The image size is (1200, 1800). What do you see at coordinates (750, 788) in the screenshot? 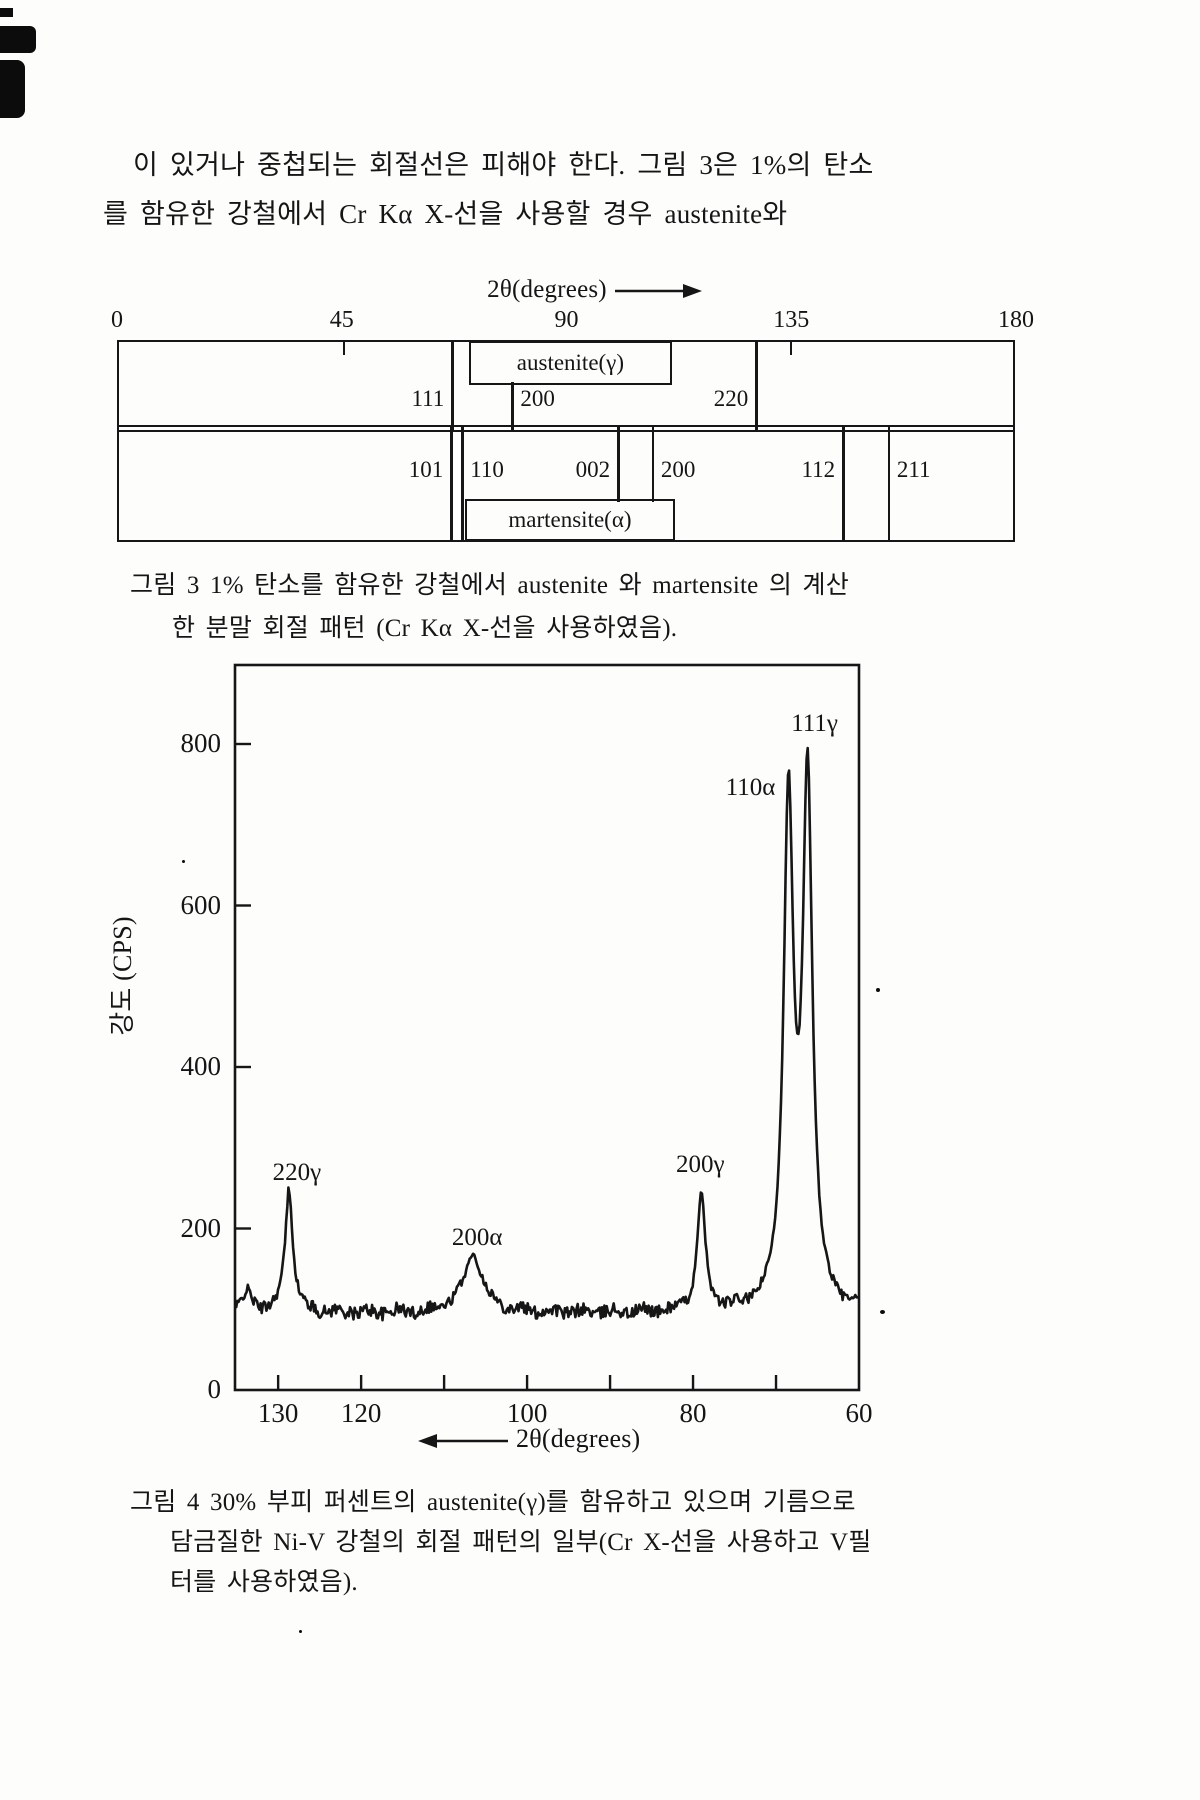
I see `peak-label-110α: 110α` at bounding box center [750, 788].